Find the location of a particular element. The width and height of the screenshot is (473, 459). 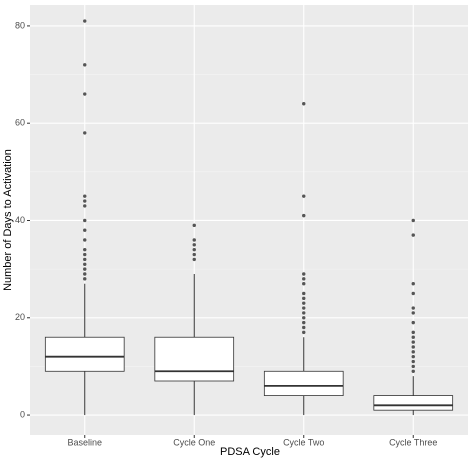

x-tick-label: Cycle Three is located at coordinates (413, 442).